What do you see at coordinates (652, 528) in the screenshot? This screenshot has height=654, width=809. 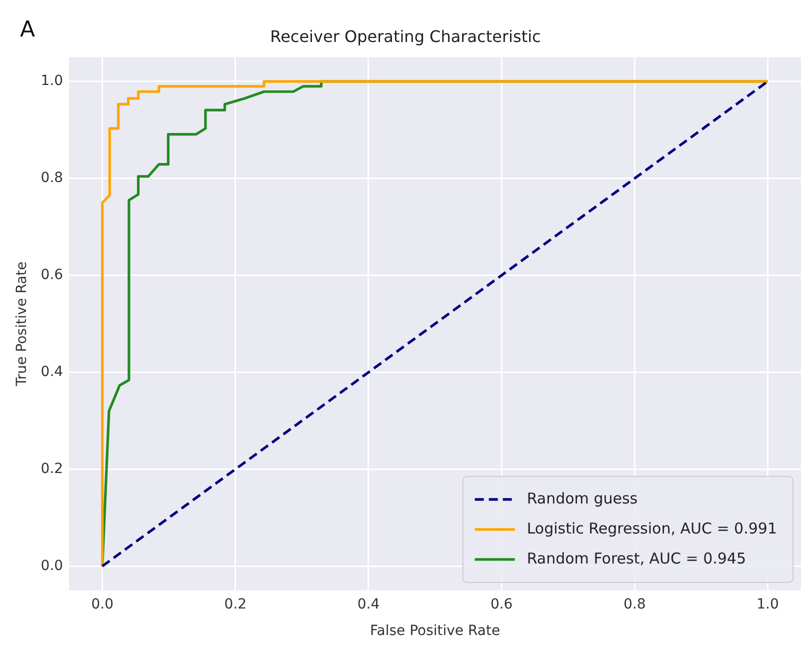 I see `legend-label: Logistic Regression, AUC = 0.991` at bounding box center [652, 528].